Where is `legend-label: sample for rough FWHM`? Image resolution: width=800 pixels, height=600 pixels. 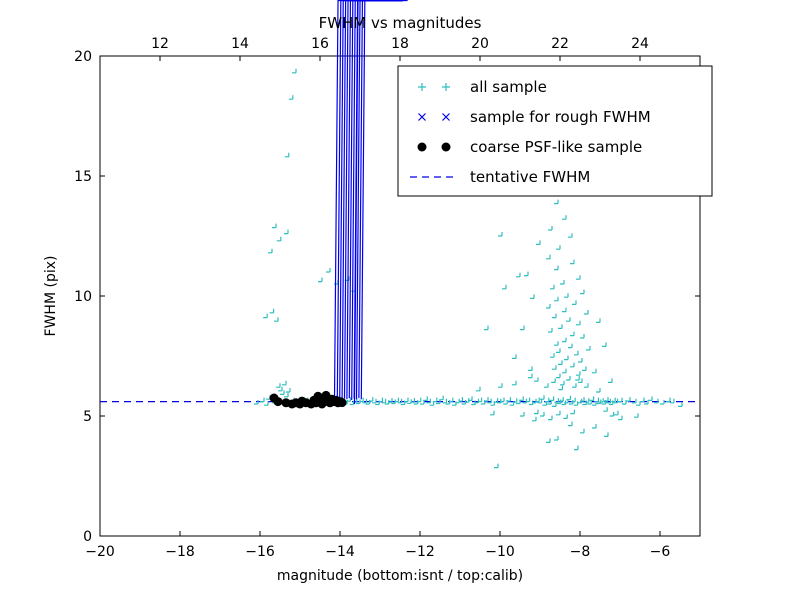
legend-label: sample for rough FWHM is located at coordinates (560, 117).